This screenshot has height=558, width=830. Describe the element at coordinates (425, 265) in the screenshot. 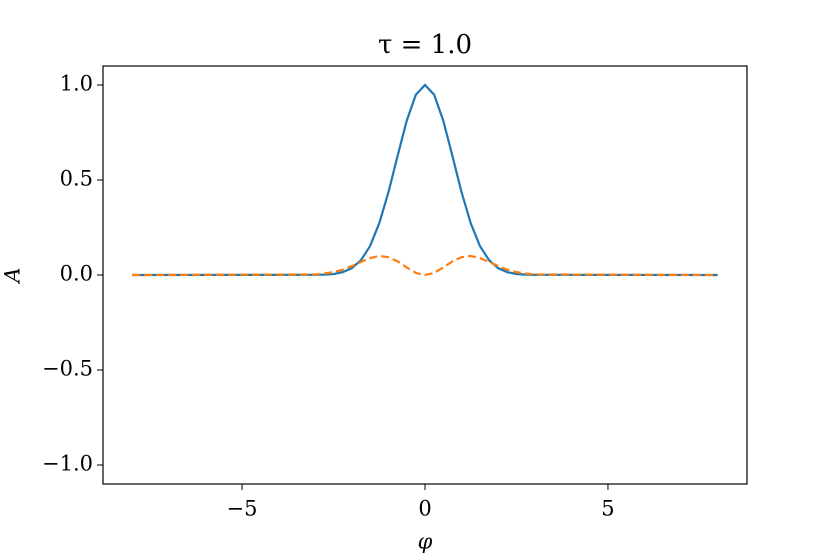

I see `data-line` at that location.